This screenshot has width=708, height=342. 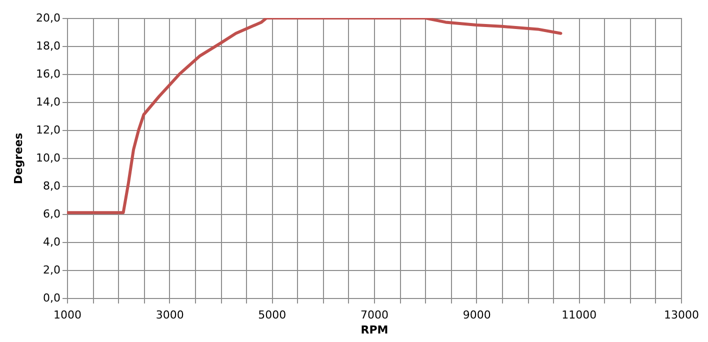 What do you see at coordinates (68, 315) in the screenshot?
I see `x-tick-label: 1000` at bounding box center [68, 315].